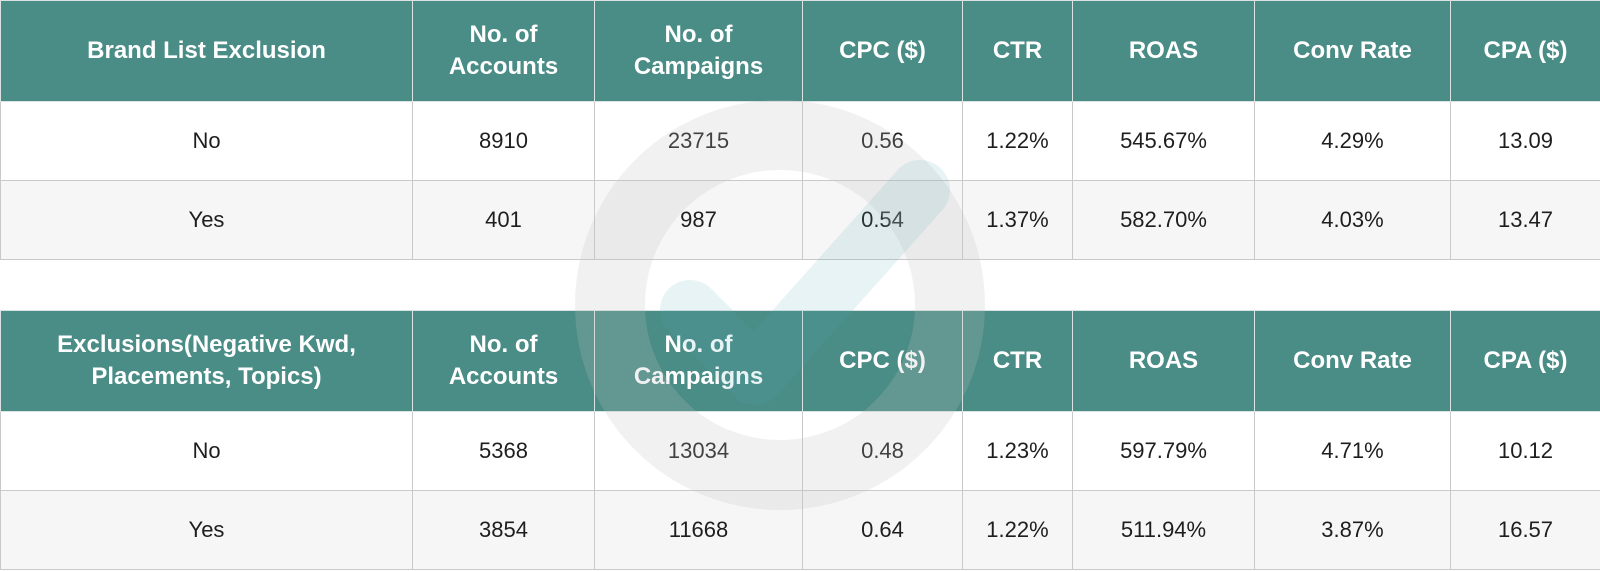  I want to click on cell-roas: 597.79%, so click(1163, 451).